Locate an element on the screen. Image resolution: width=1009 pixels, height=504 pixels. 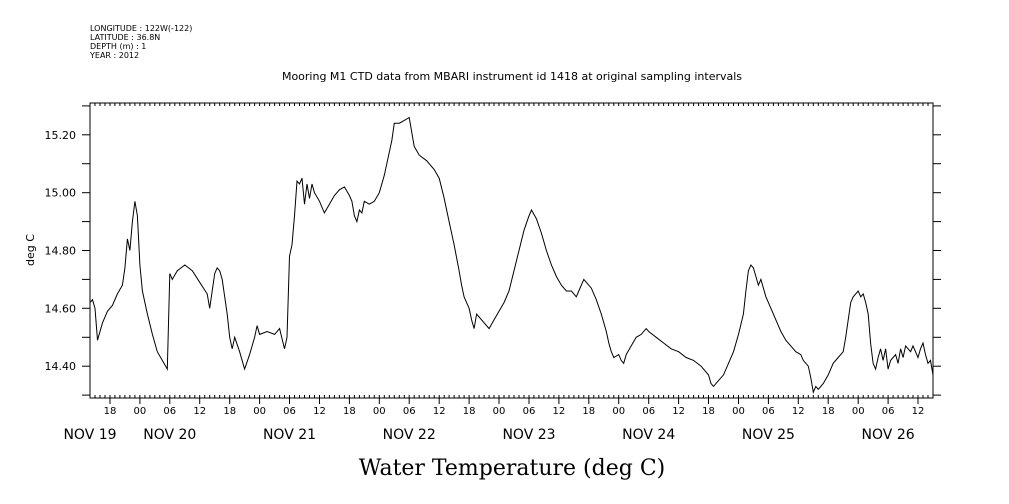
x-day-label: NOV 26 is located at coordinates (888, 435).